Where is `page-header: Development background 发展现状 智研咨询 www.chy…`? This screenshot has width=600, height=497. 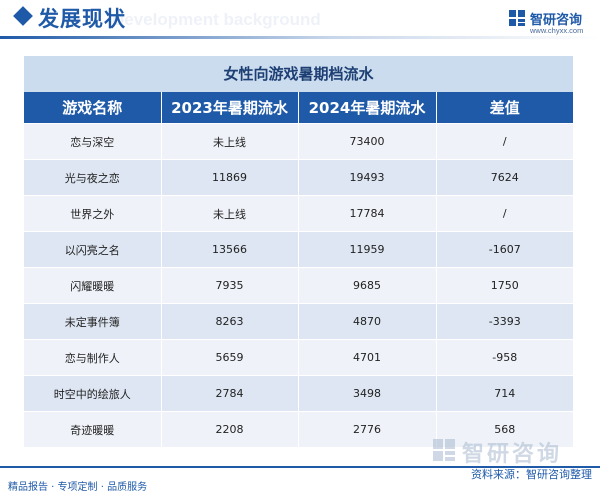
page-header: Development background 发展现状 智研咨询 www.chy… is located at coordinates (300, 22).